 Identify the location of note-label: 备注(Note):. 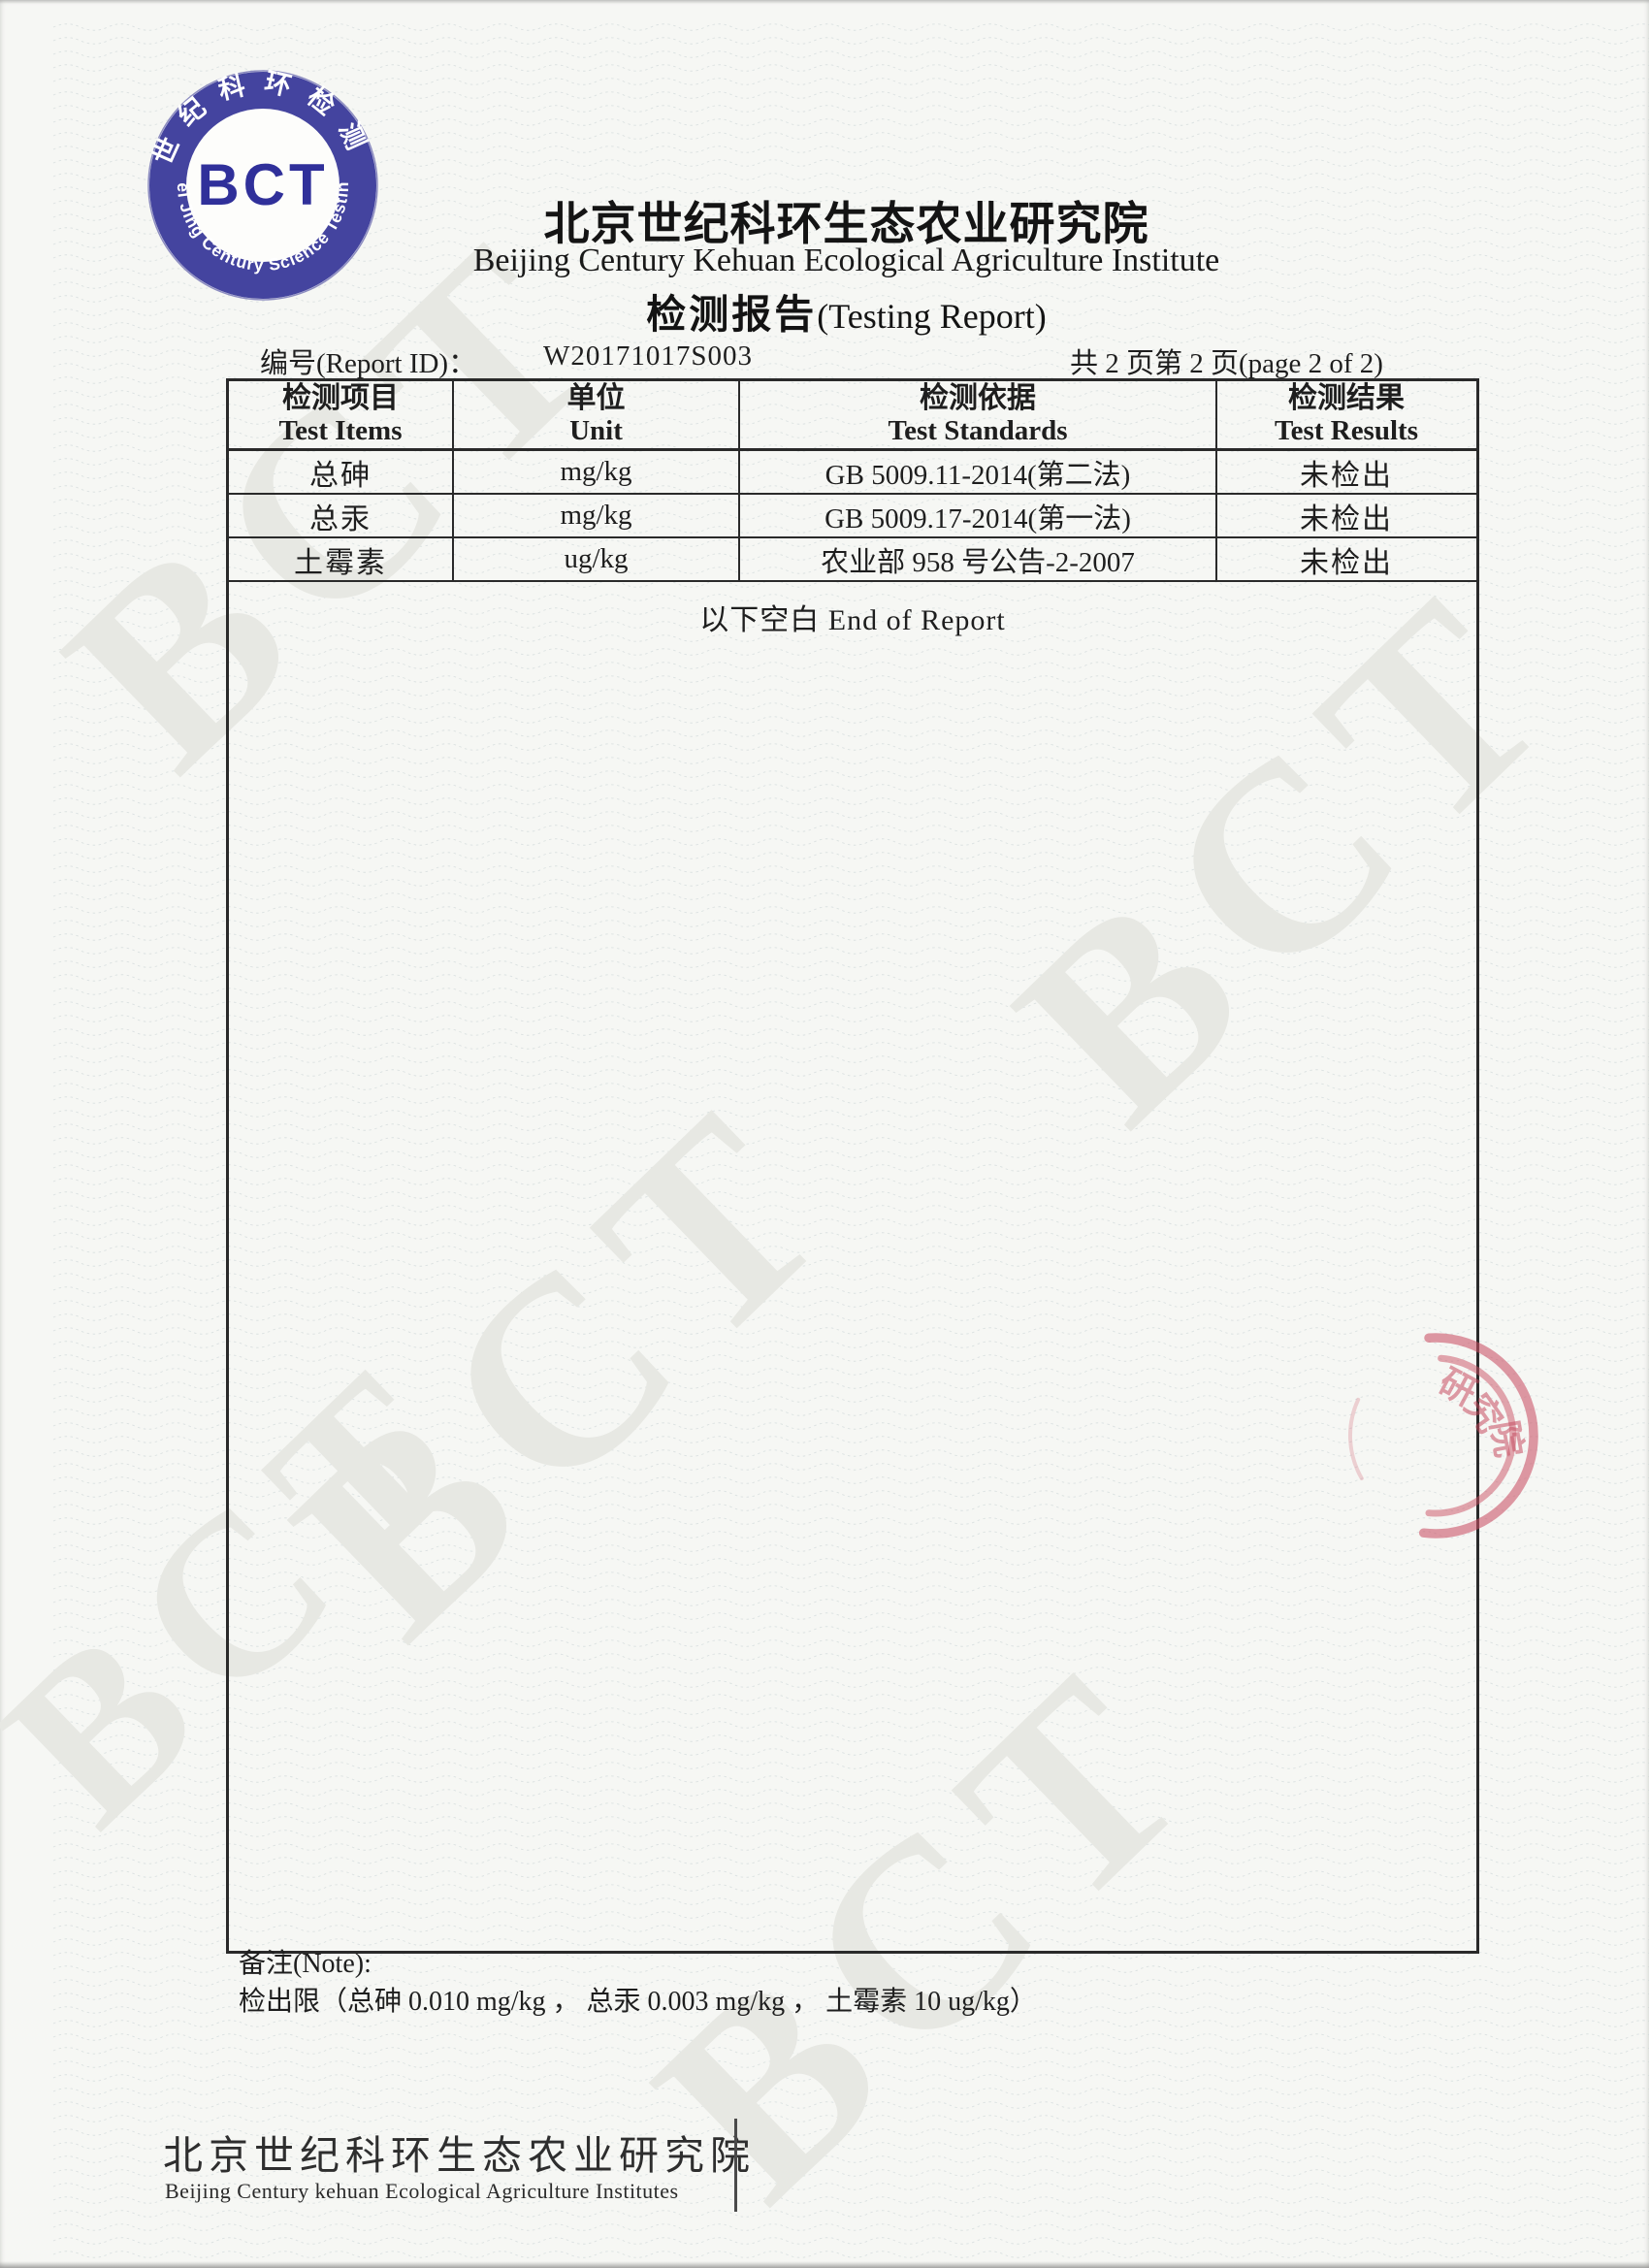
(305, 1964).